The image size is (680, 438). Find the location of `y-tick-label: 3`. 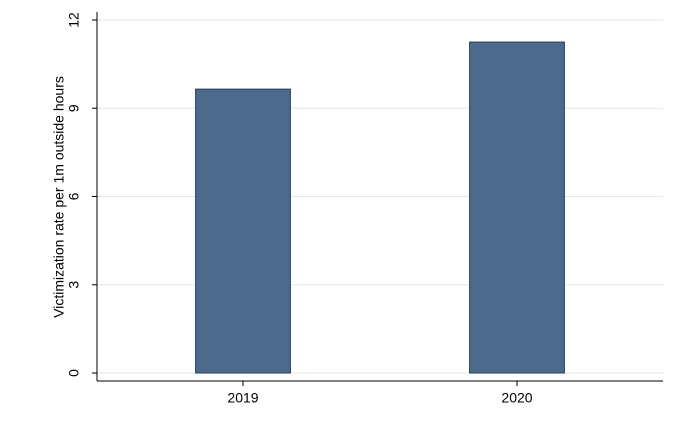

y-tick-label: 3 is located at coordinates (74, 285).